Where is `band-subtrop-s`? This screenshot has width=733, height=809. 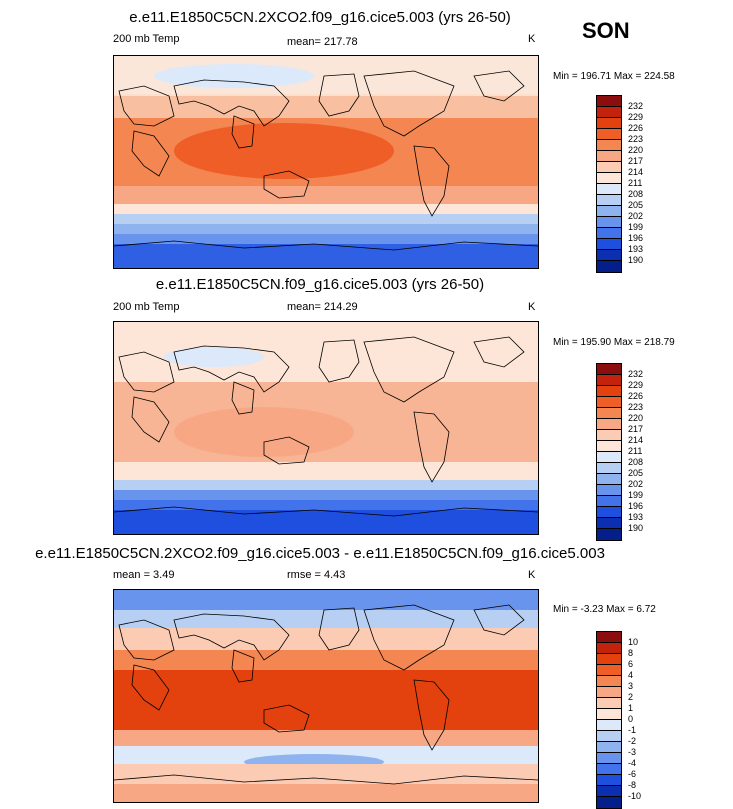 band-subtrop-s is located at coordinates (326, 196).